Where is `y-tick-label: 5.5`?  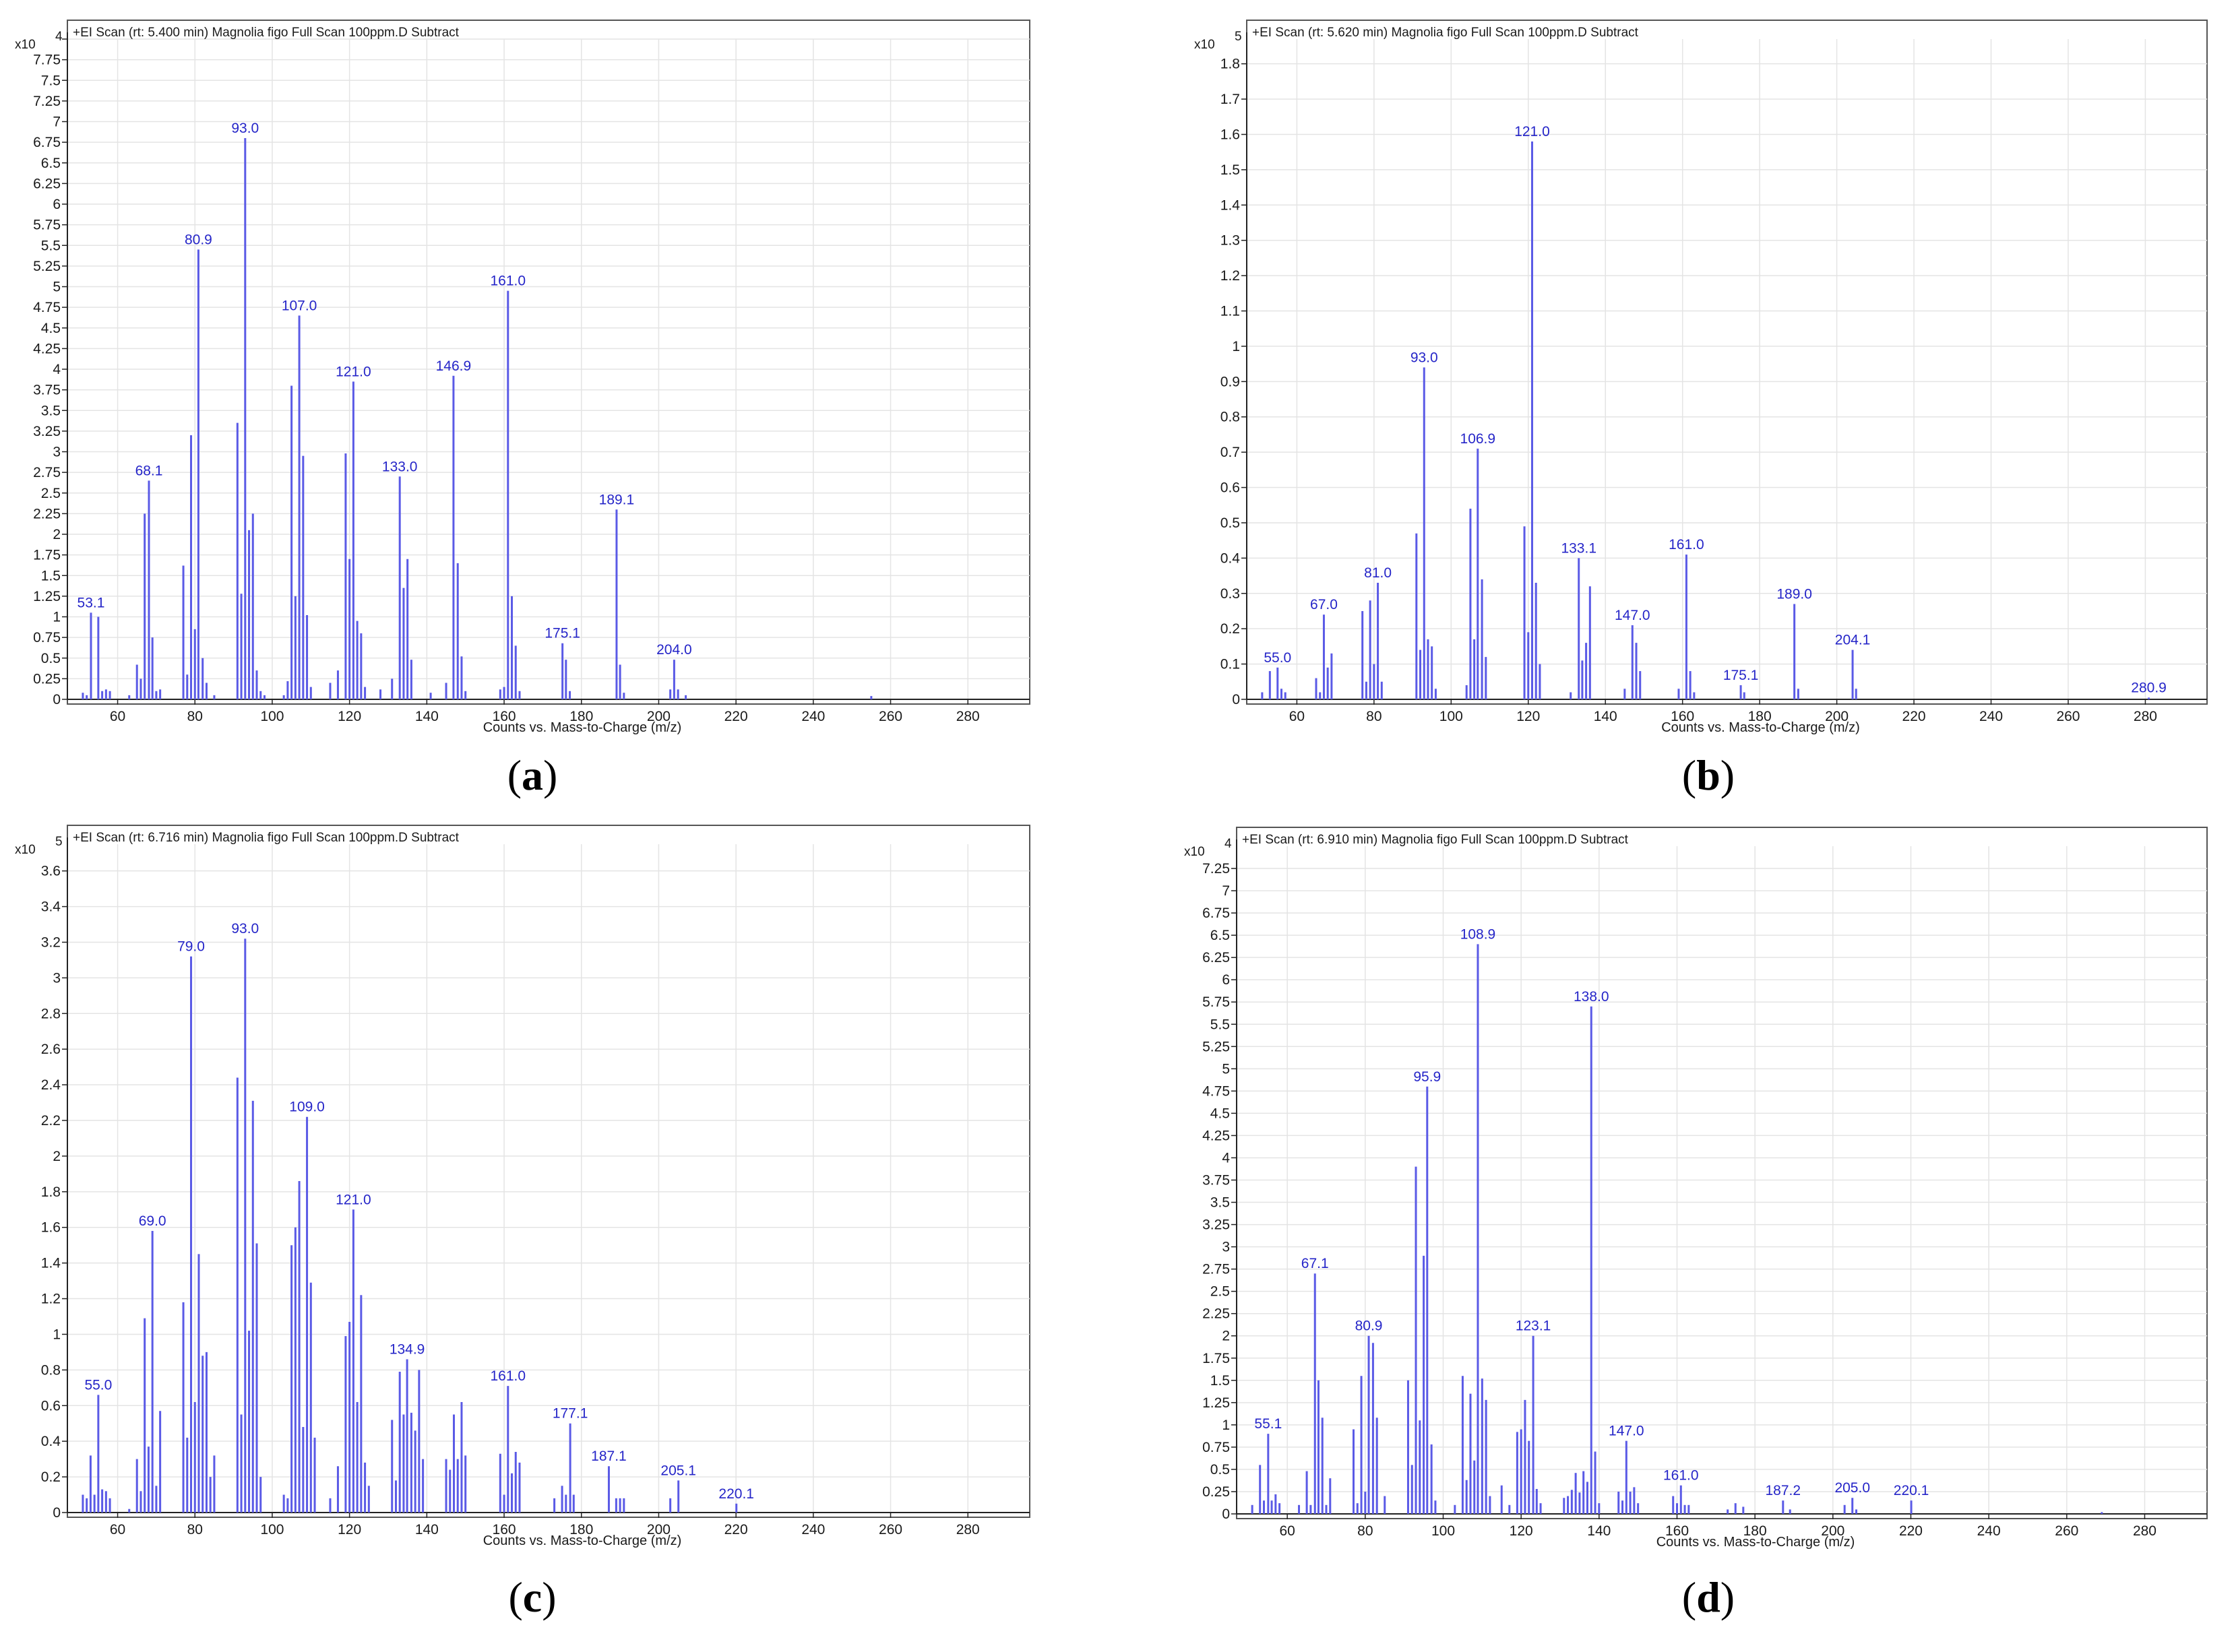 y-tick-label: 5.5 is located at coordinates (51, 245).